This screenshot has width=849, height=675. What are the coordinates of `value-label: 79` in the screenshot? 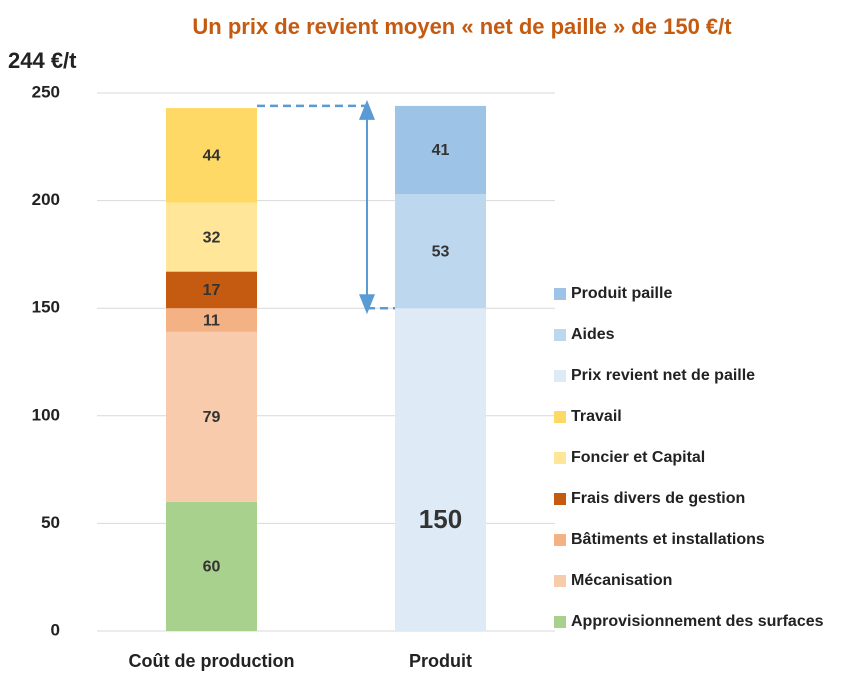 It's located at (212, 417).